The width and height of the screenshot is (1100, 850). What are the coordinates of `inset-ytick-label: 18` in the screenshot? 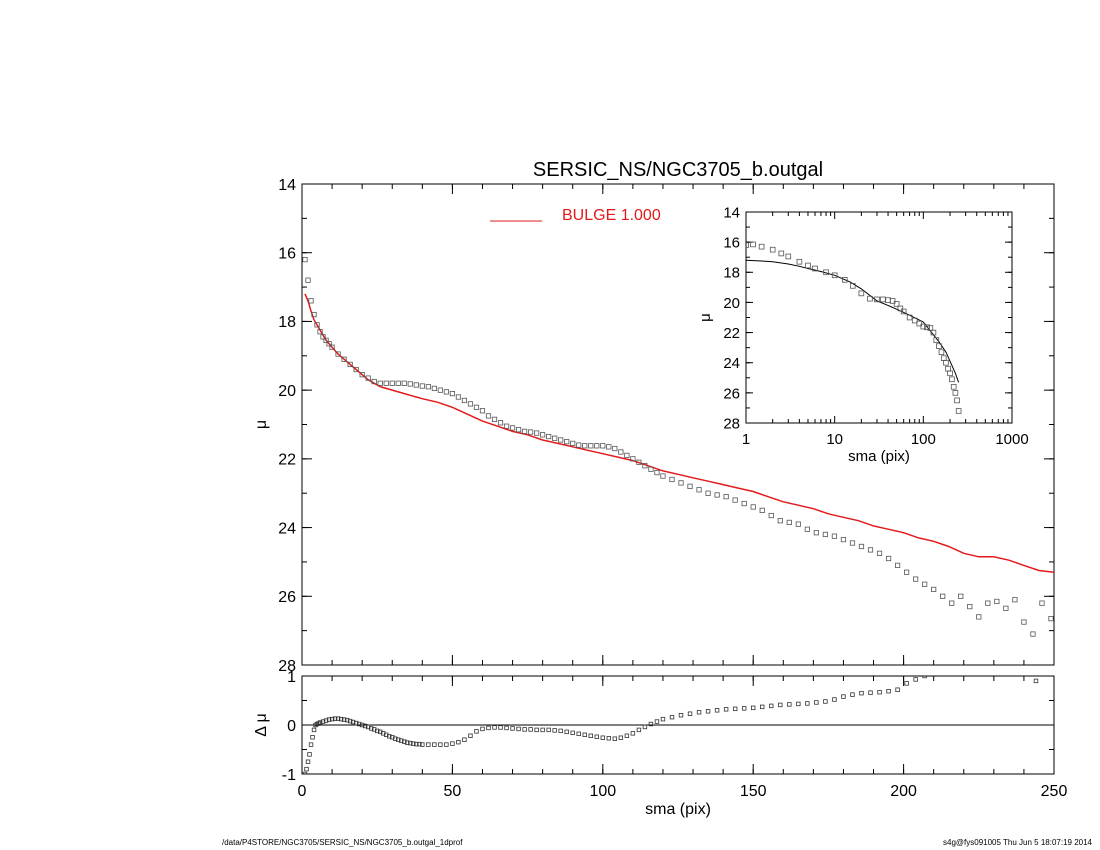 It's located at (731, 273).